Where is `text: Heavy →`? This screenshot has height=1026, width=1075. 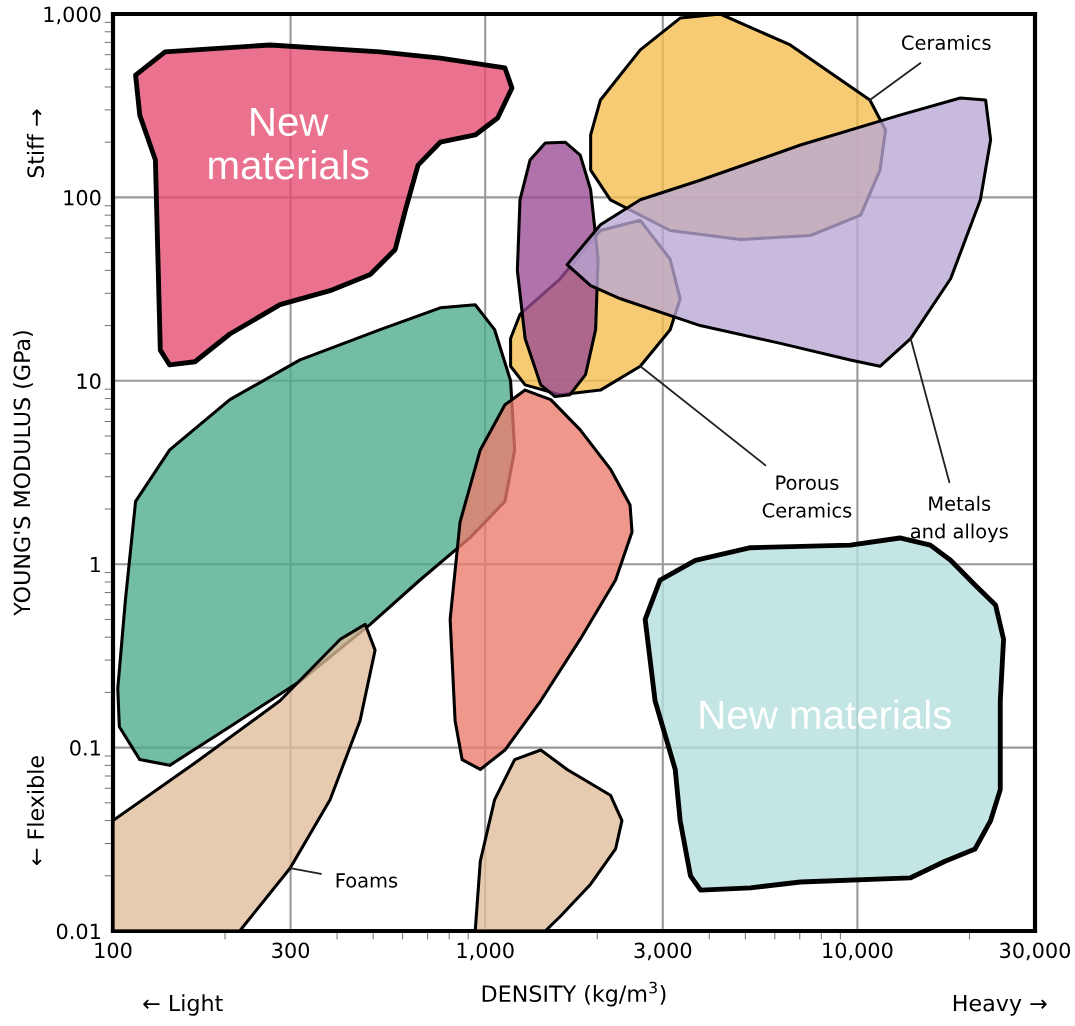 text: Heavy → is located at coordinates (1000, 1005).